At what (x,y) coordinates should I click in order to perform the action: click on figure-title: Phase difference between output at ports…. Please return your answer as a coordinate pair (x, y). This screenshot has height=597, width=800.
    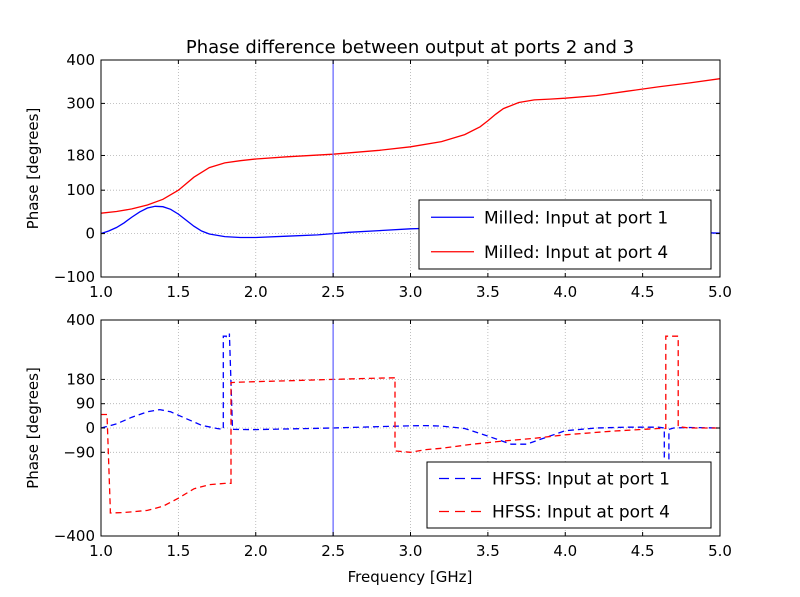
    Looking at the image, I should click on (410, 47).